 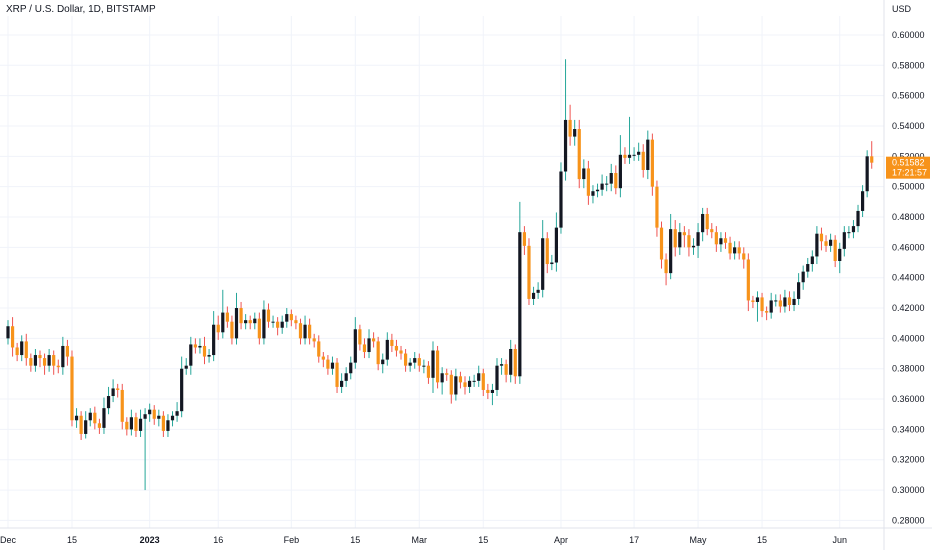 I want to click on x-tick-label: Feb, so click(x=292, y=540).